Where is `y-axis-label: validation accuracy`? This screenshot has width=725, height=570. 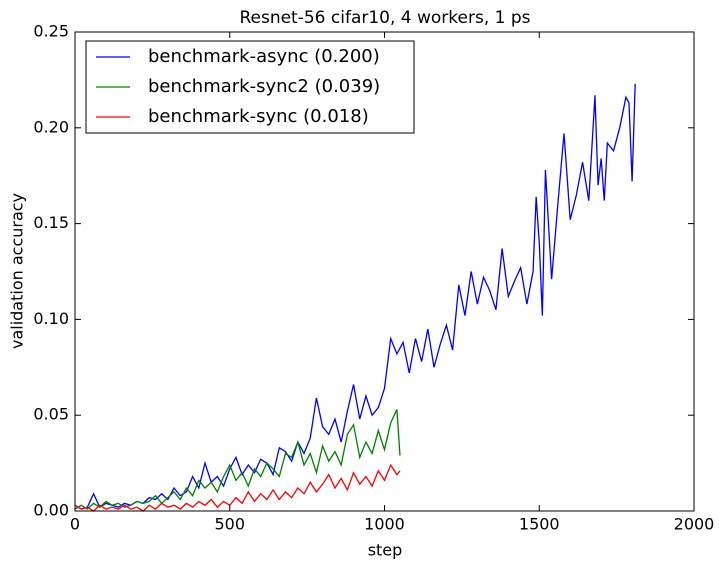 y-axis-label: validation accuracy is located at coordinates (17, 271).